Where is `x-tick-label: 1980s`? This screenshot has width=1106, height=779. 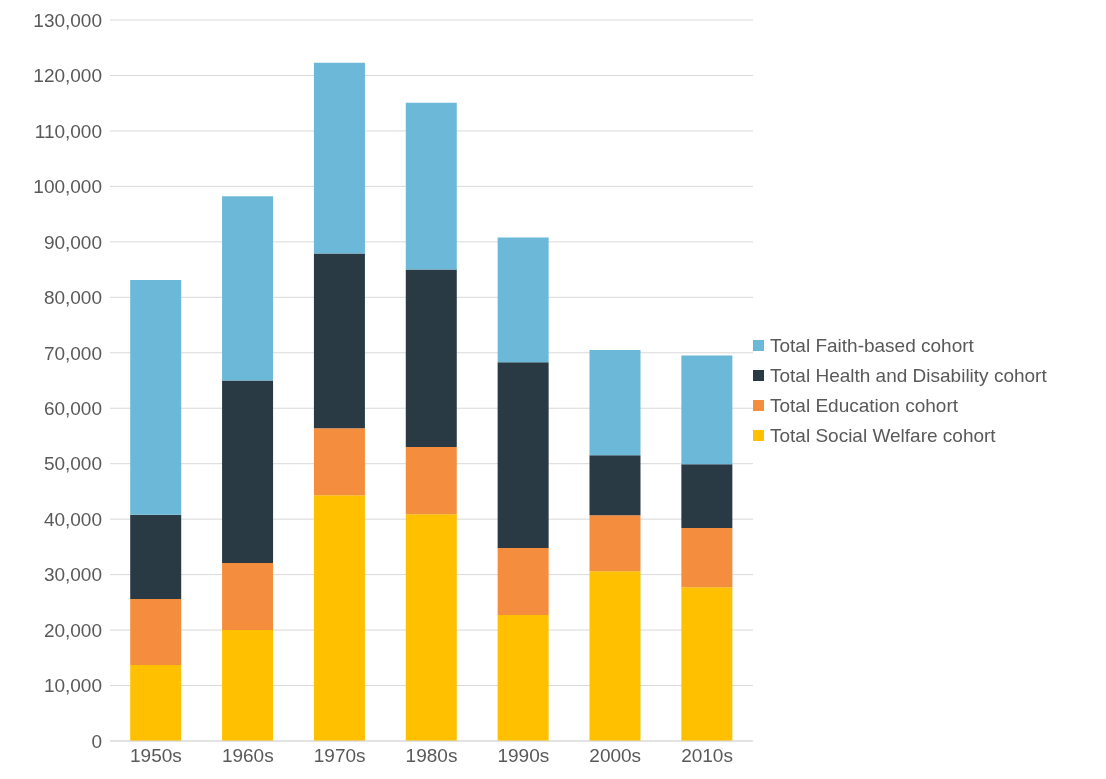 x-tick-label: 1980s is located at coordinates (431, 756).